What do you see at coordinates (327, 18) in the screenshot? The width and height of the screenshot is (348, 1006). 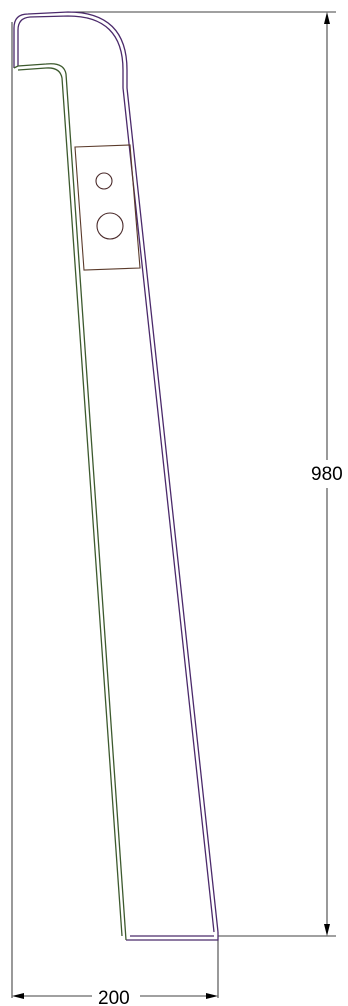 I see `height-arrow-top` at bounding box center [327, 18].